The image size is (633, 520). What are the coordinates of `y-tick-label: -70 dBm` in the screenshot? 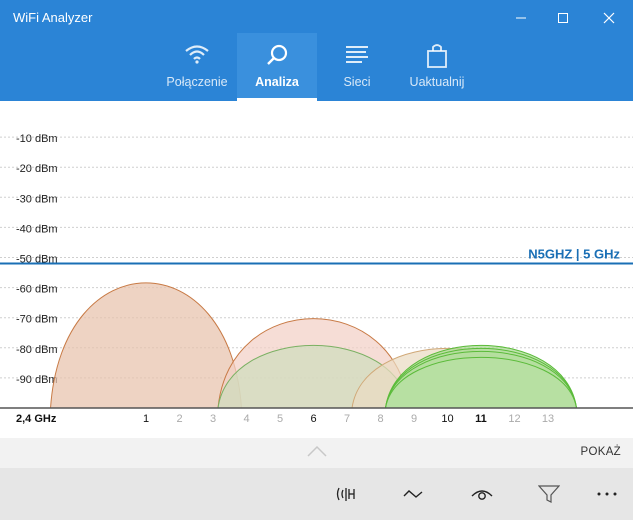 It's located at (37, 320).